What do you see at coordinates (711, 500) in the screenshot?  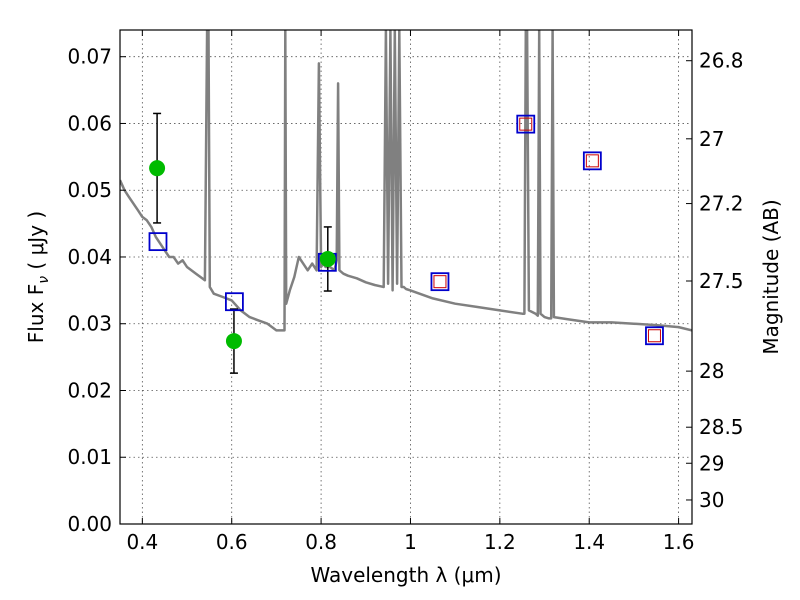 I see `y2-tick-label: 30` at bounding box center [711, 500].